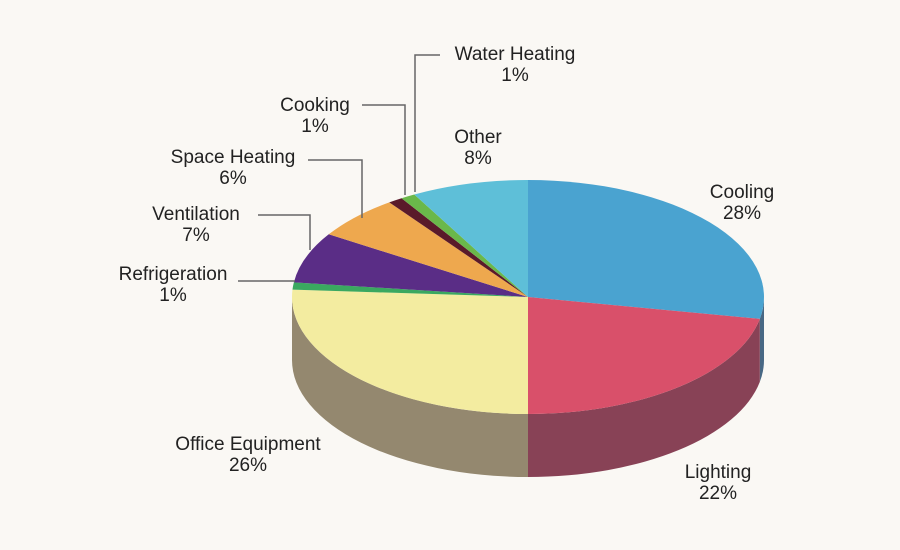 This screenshot has height=550, width=900. I want to click on slice-label: Cooling, so click(742, 192).